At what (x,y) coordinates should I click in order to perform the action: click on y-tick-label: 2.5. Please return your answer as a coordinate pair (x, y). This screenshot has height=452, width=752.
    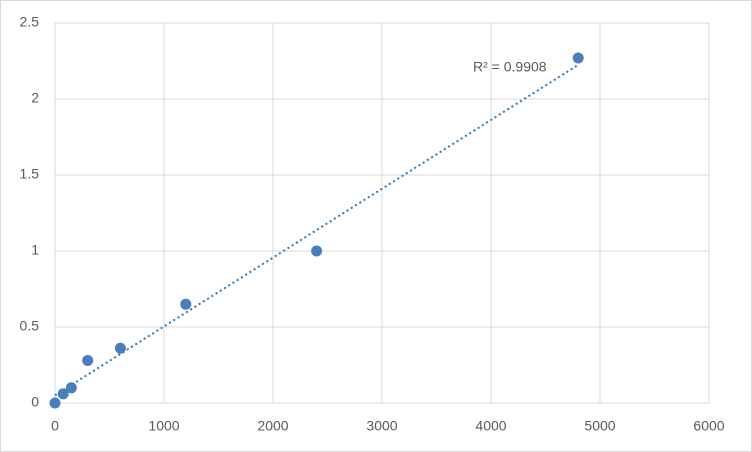
    Looking at the image, I should click on (30, 22).